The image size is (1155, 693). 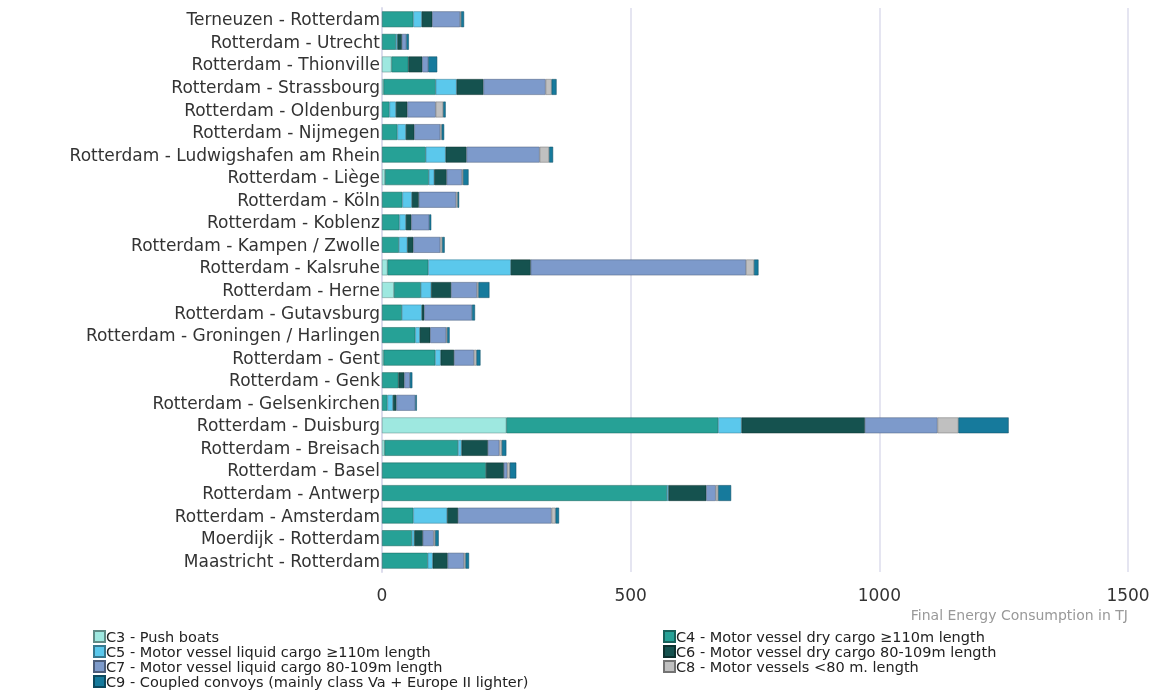 What do you see at coordinates (268, 651) in the screenshot?
I see `legend-label: C5 - Motor vessel liquid cargo ≥110m length` at bounding box center [268, 651].